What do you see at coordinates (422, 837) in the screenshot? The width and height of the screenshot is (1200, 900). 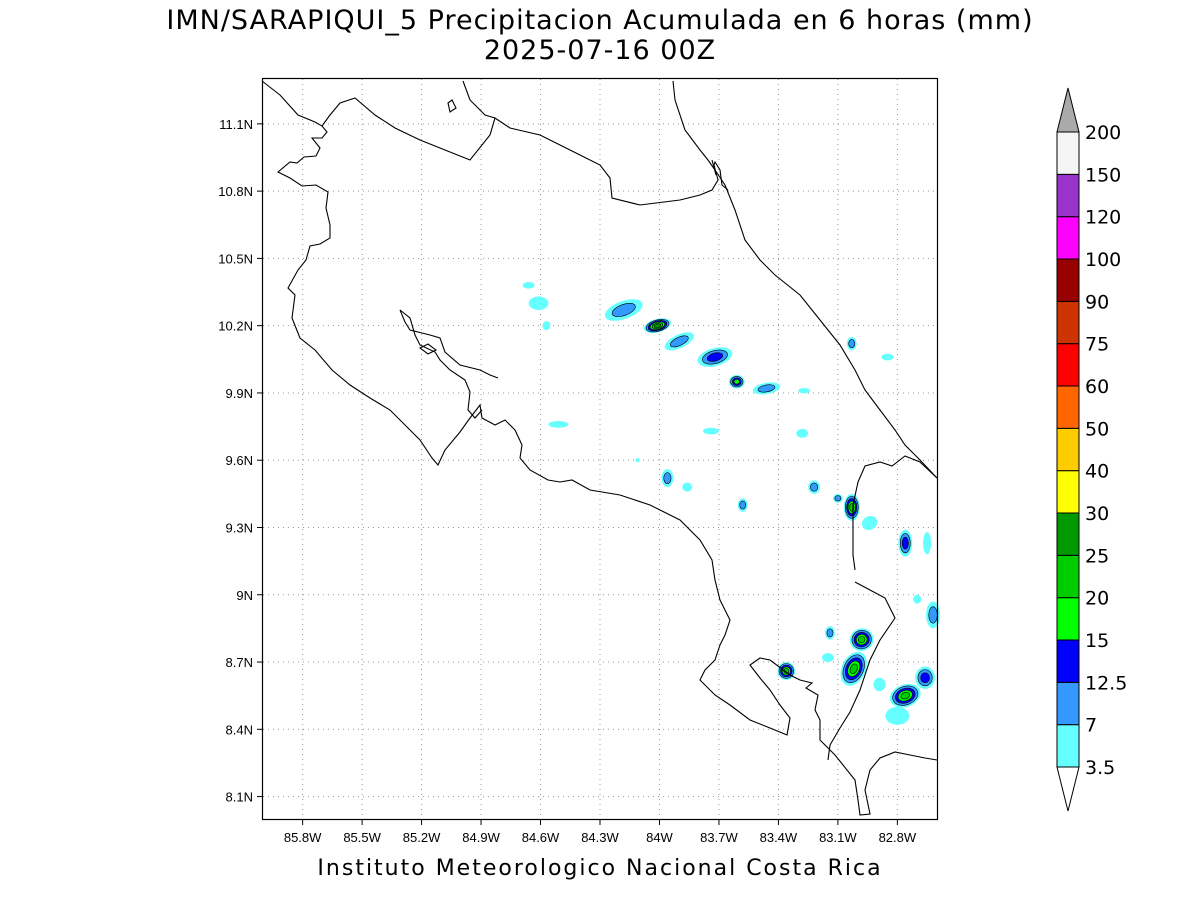 I see `lon-tick-label: 85.2W` at bounding box center [422, 837].